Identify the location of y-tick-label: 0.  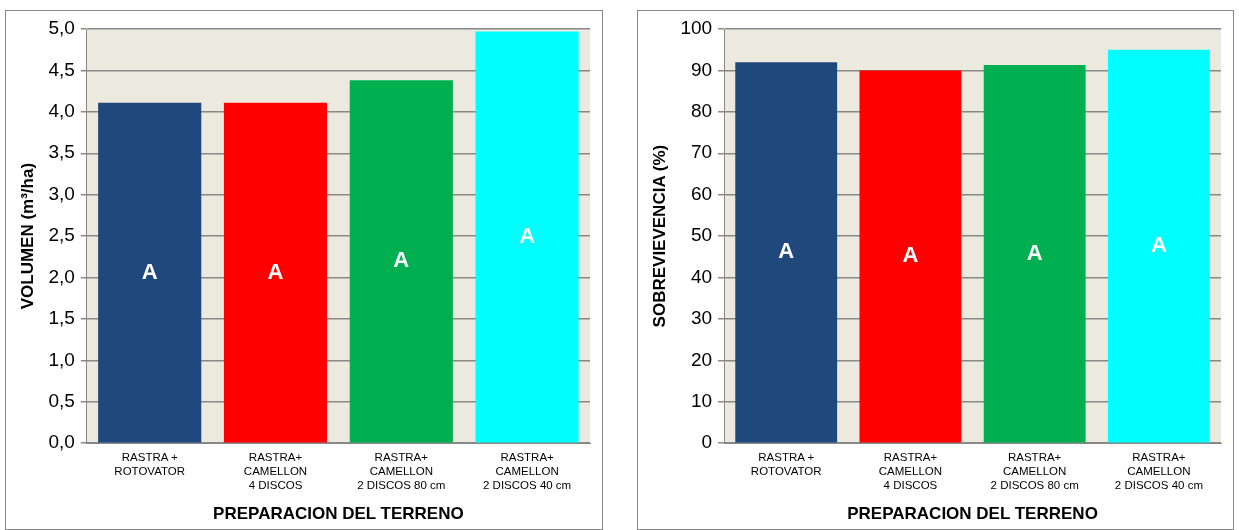
(707, 442).